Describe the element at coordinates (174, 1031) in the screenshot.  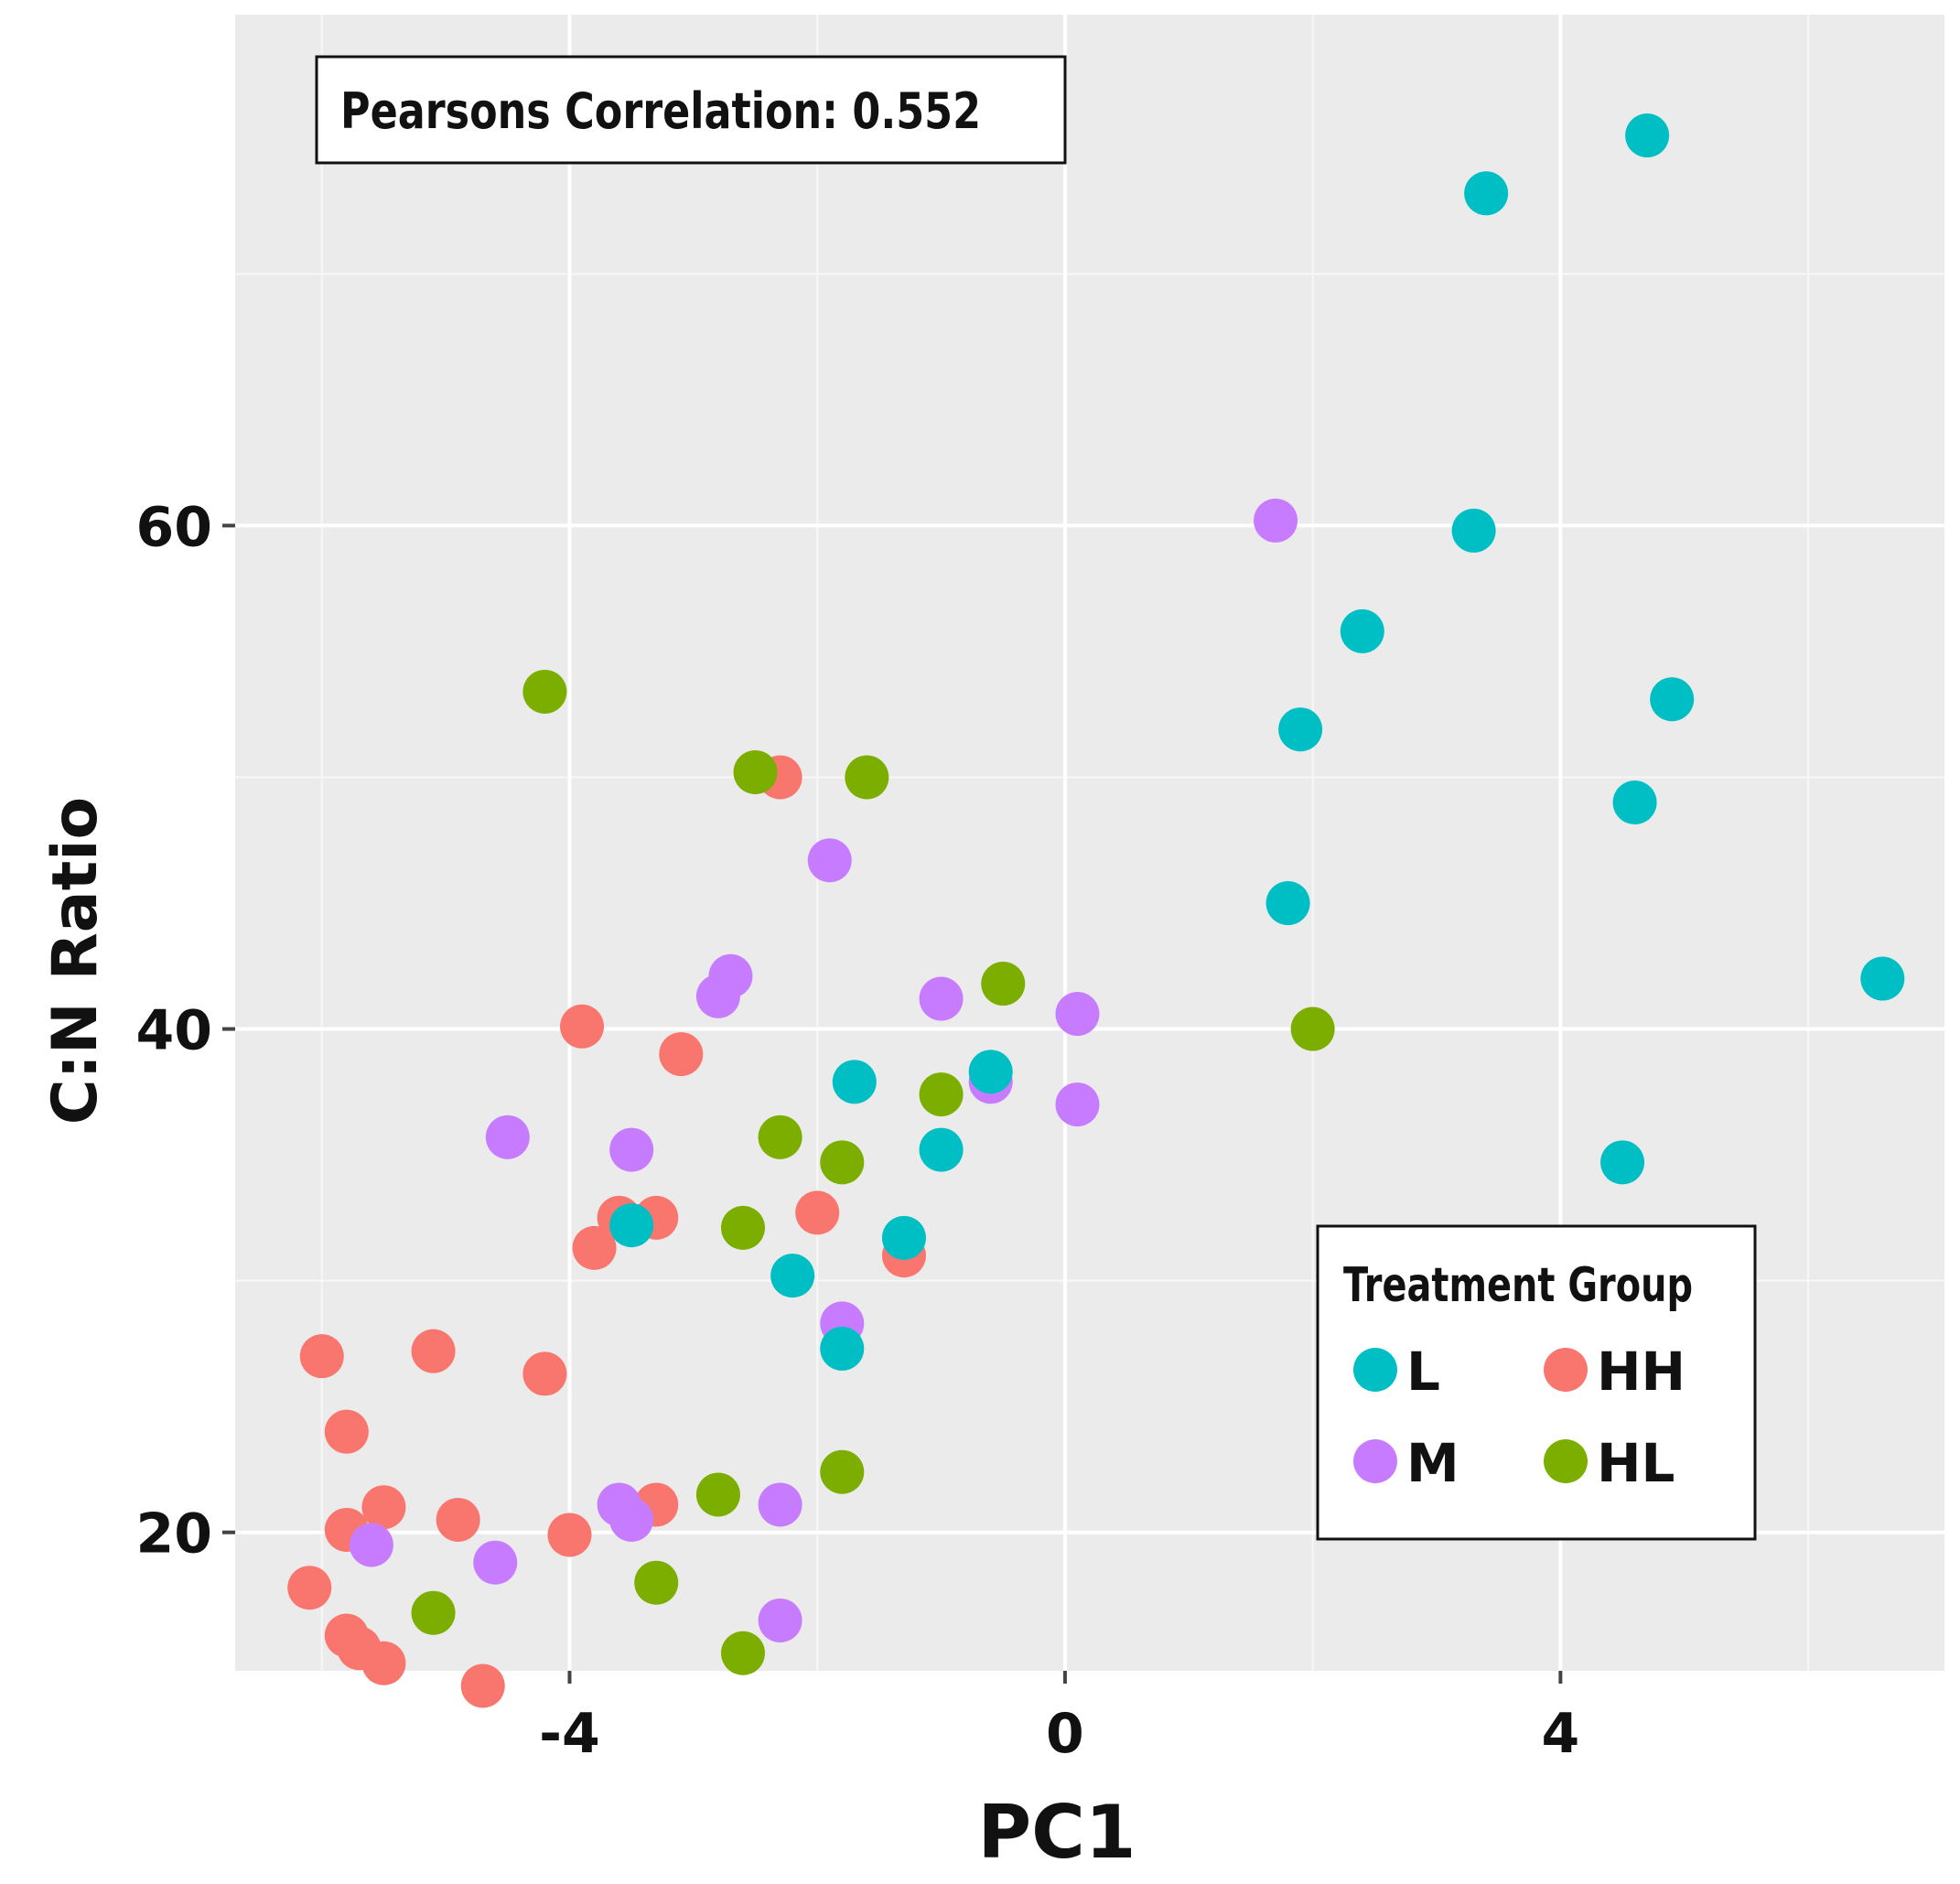
I see `y-tick-label: 40` at that location.